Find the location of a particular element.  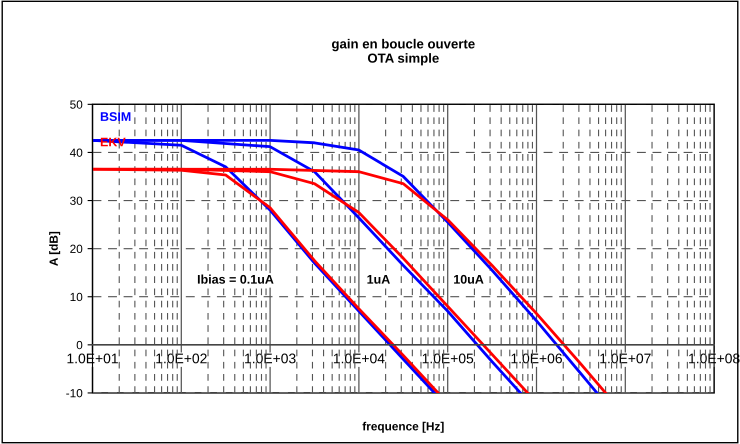

y-tick-label: 0 is located at coordinates (79, 345).